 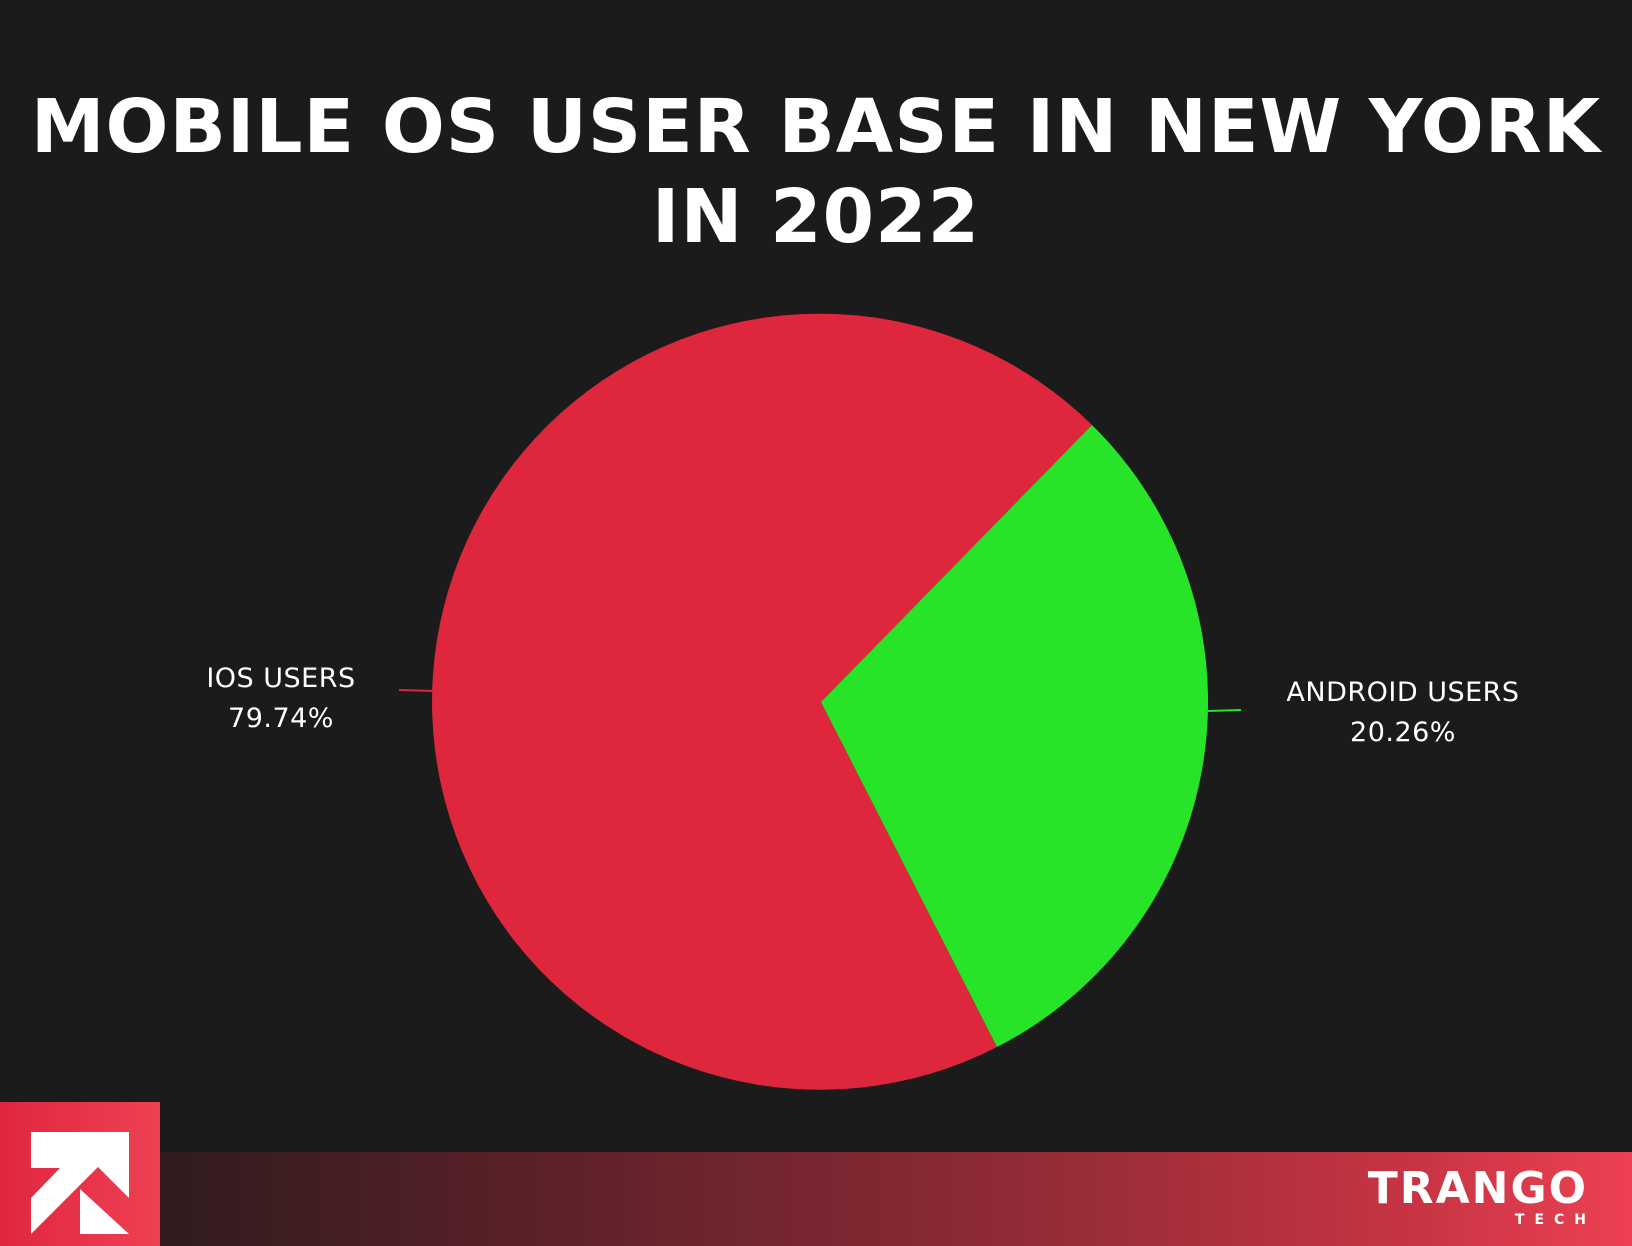 I want to click on pie-slice-android, so click(x=1015, y=736).